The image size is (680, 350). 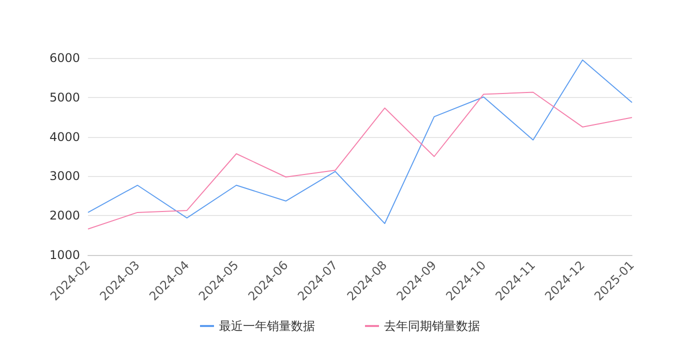 I want to click on y-tick-label: 5000, so click(x=64, y=97).